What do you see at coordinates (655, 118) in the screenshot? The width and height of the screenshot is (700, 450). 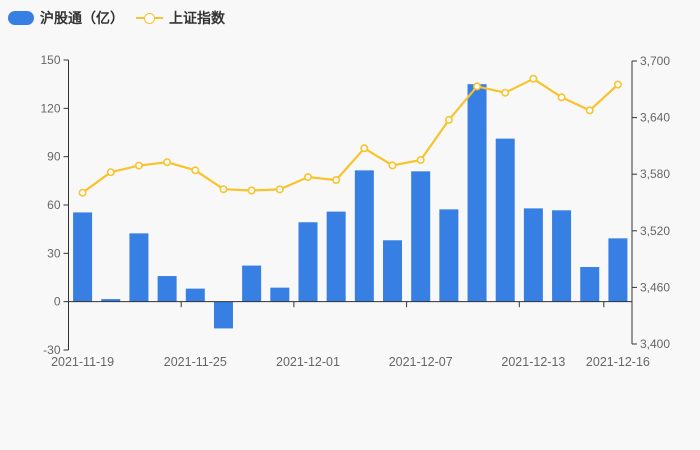 I see `right-axis-label: 3,640` at bounding box center [655, 118].